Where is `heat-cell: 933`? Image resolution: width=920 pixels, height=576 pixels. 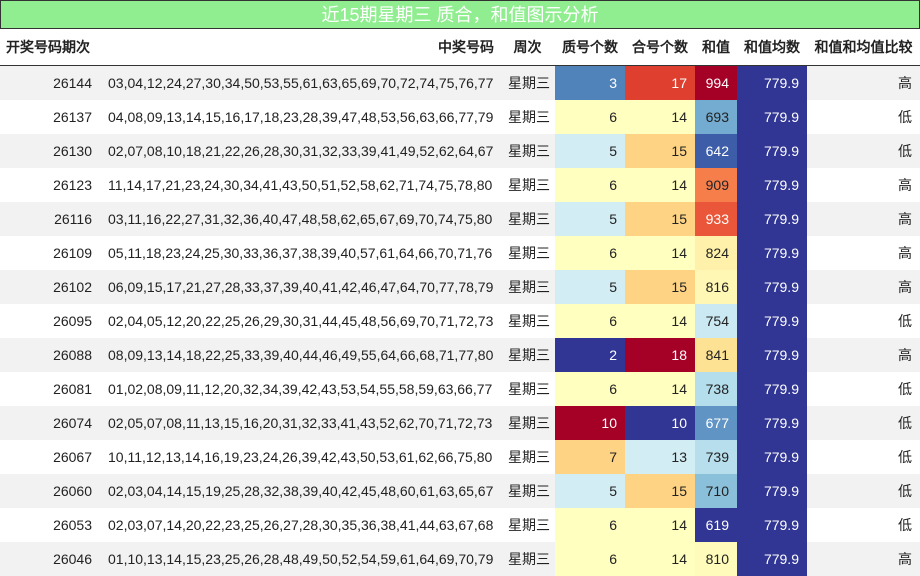 heat-cell: 933 is located at coordinates (716, 219).